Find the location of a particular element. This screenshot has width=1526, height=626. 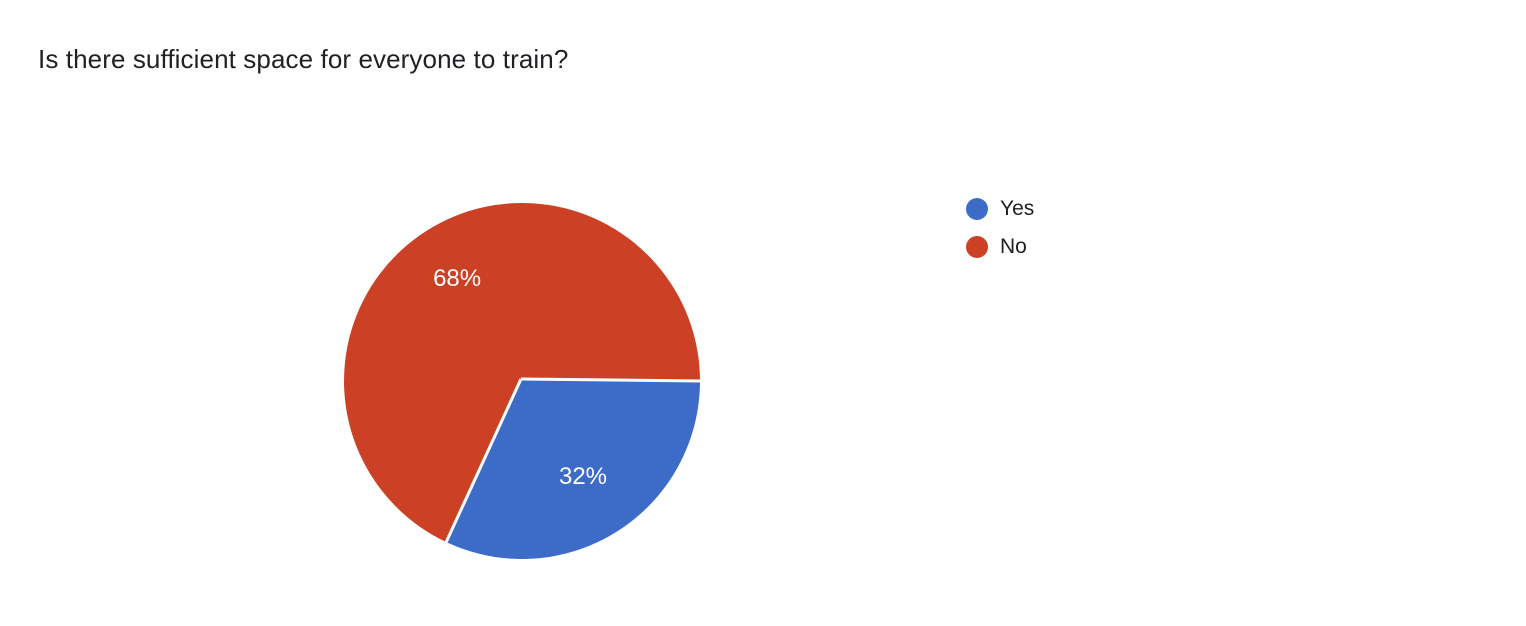

pie-chart: 68% 32% is located at coordinates (522, 381).